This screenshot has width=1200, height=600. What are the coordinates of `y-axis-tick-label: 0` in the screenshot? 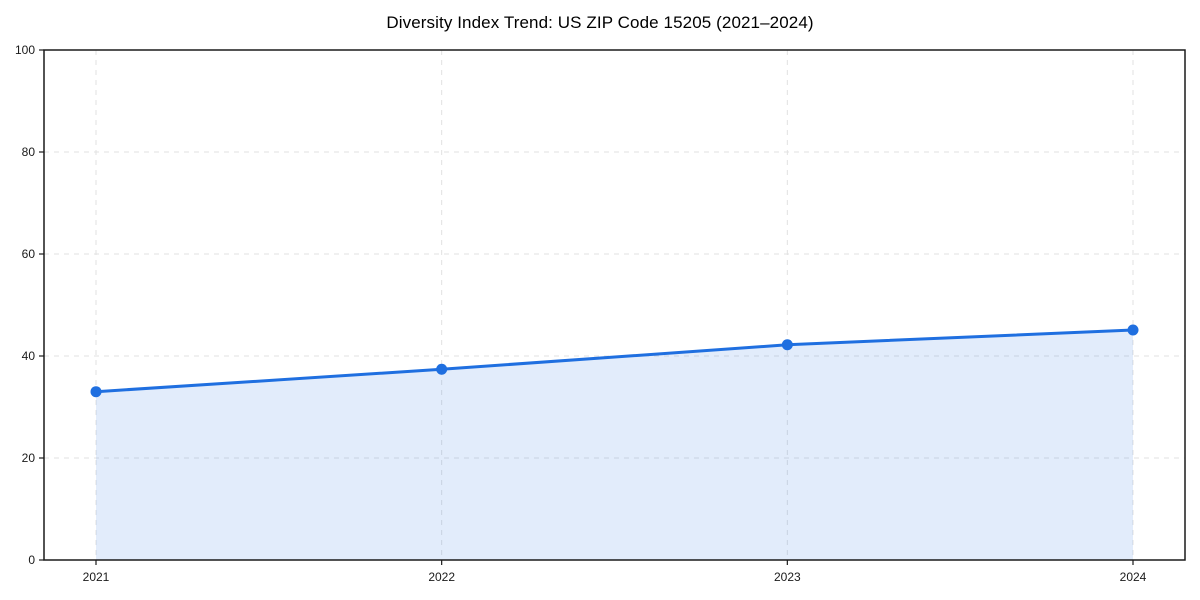 It's located at (31, 560).